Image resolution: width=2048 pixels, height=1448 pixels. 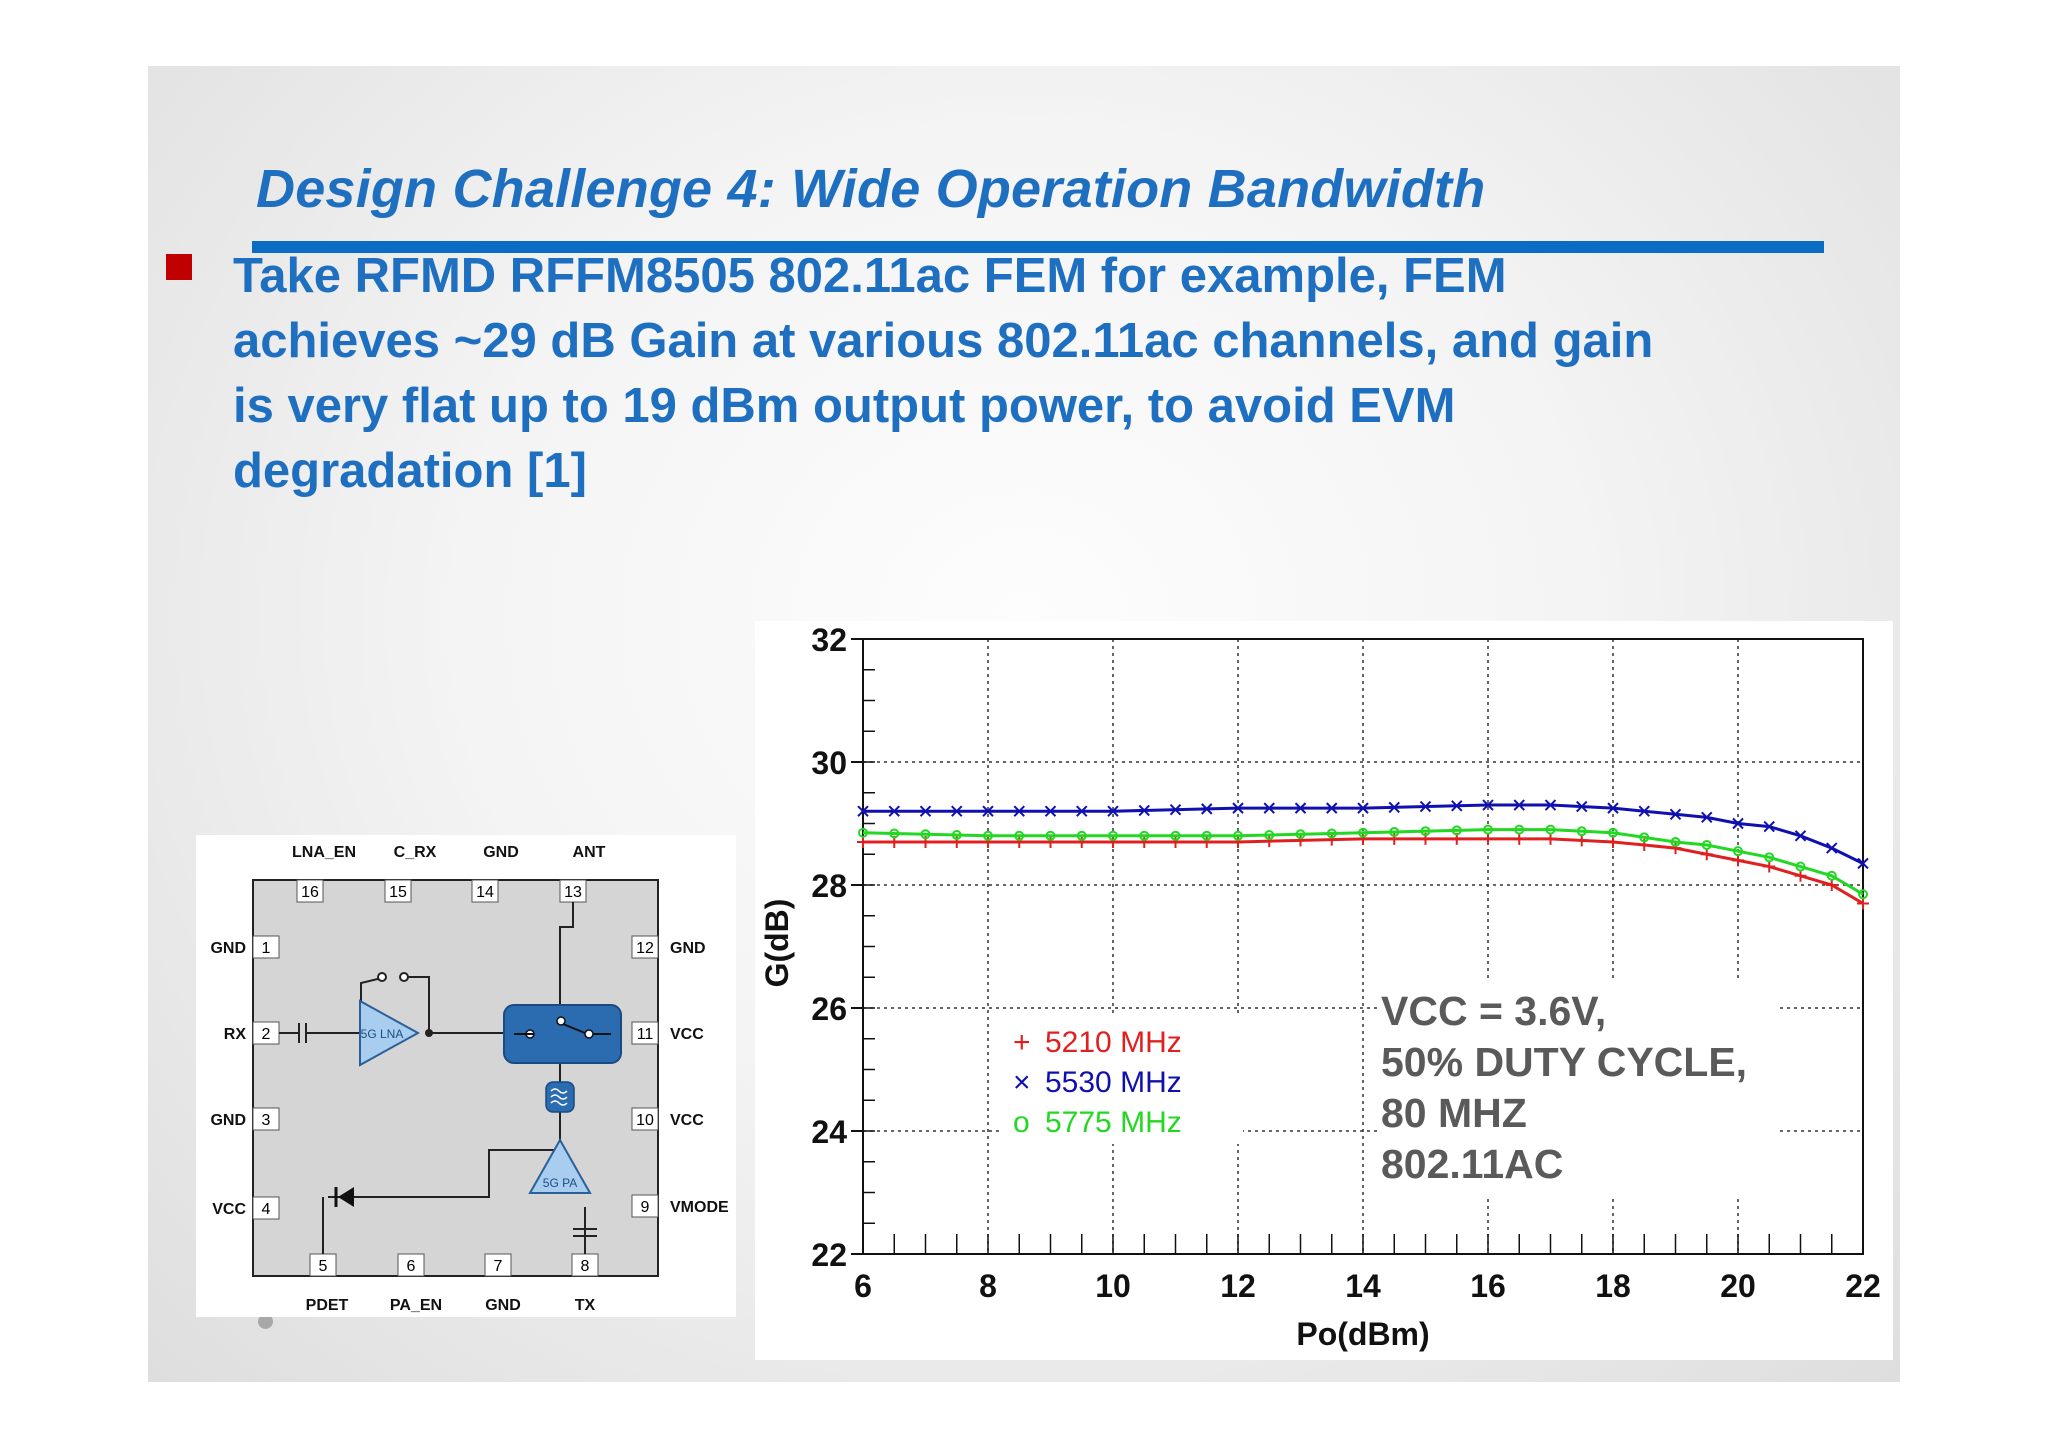 What do you see at coordinates (1738, 1286) in the screenshot?
I see `x-tick-label: 20` at bounding box center [1738, 1286].